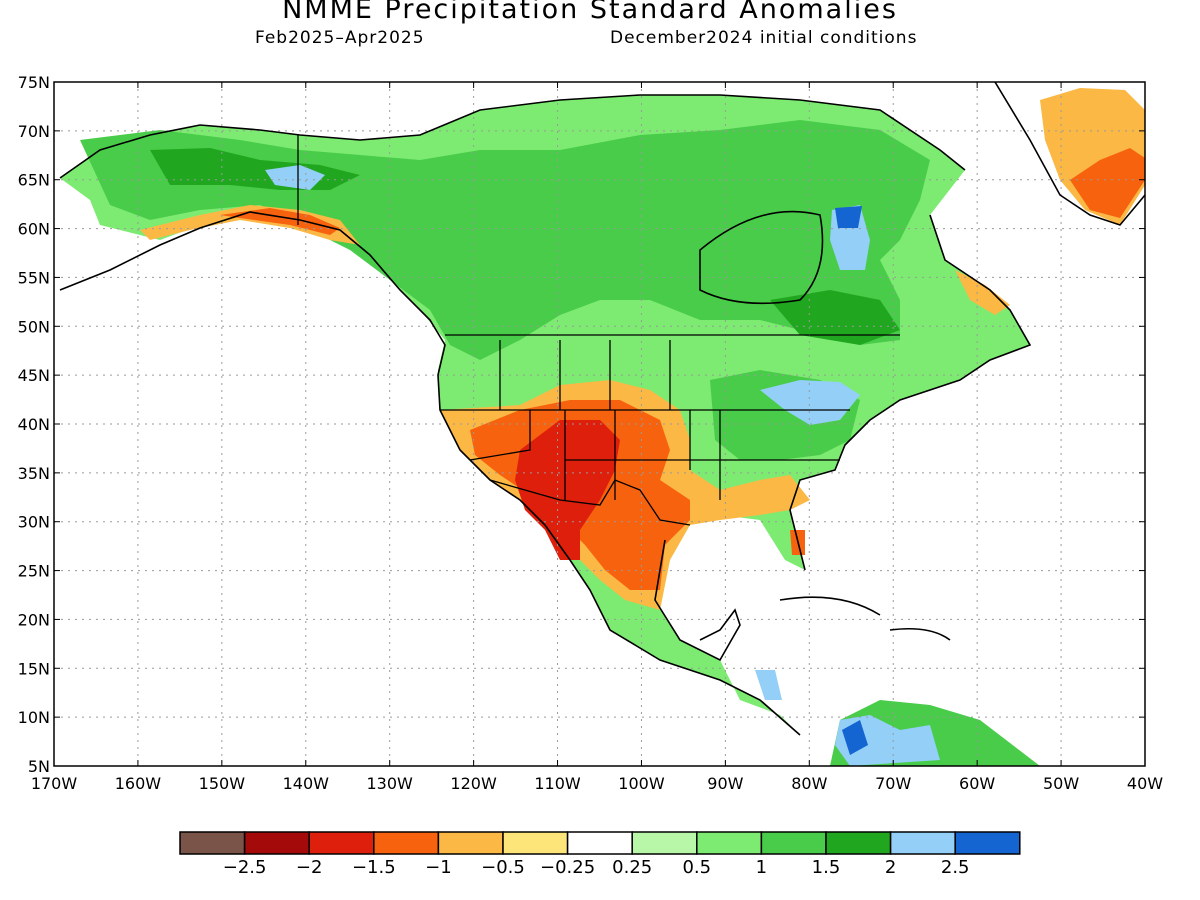  What do you see at coordinates (696, 867) in the screenshot?
I see `colorbar-label: 0.5` at bounding box center [696, 867].